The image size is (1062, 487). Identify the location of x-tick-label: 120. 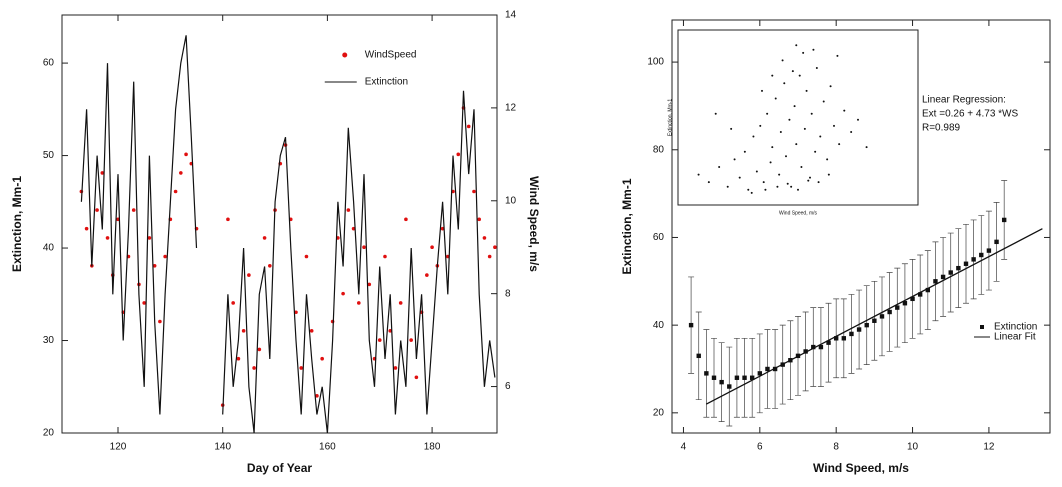
(118, 447).